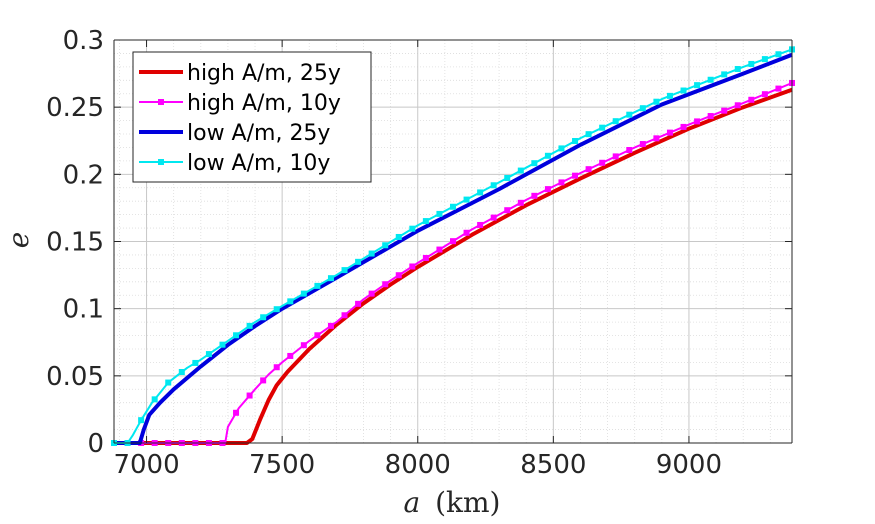 The height and width of the screenshot is (524, 875). Describe the element at coordinates (412, 502) in the screenshot. I see `x-axis-var: a` at that location.